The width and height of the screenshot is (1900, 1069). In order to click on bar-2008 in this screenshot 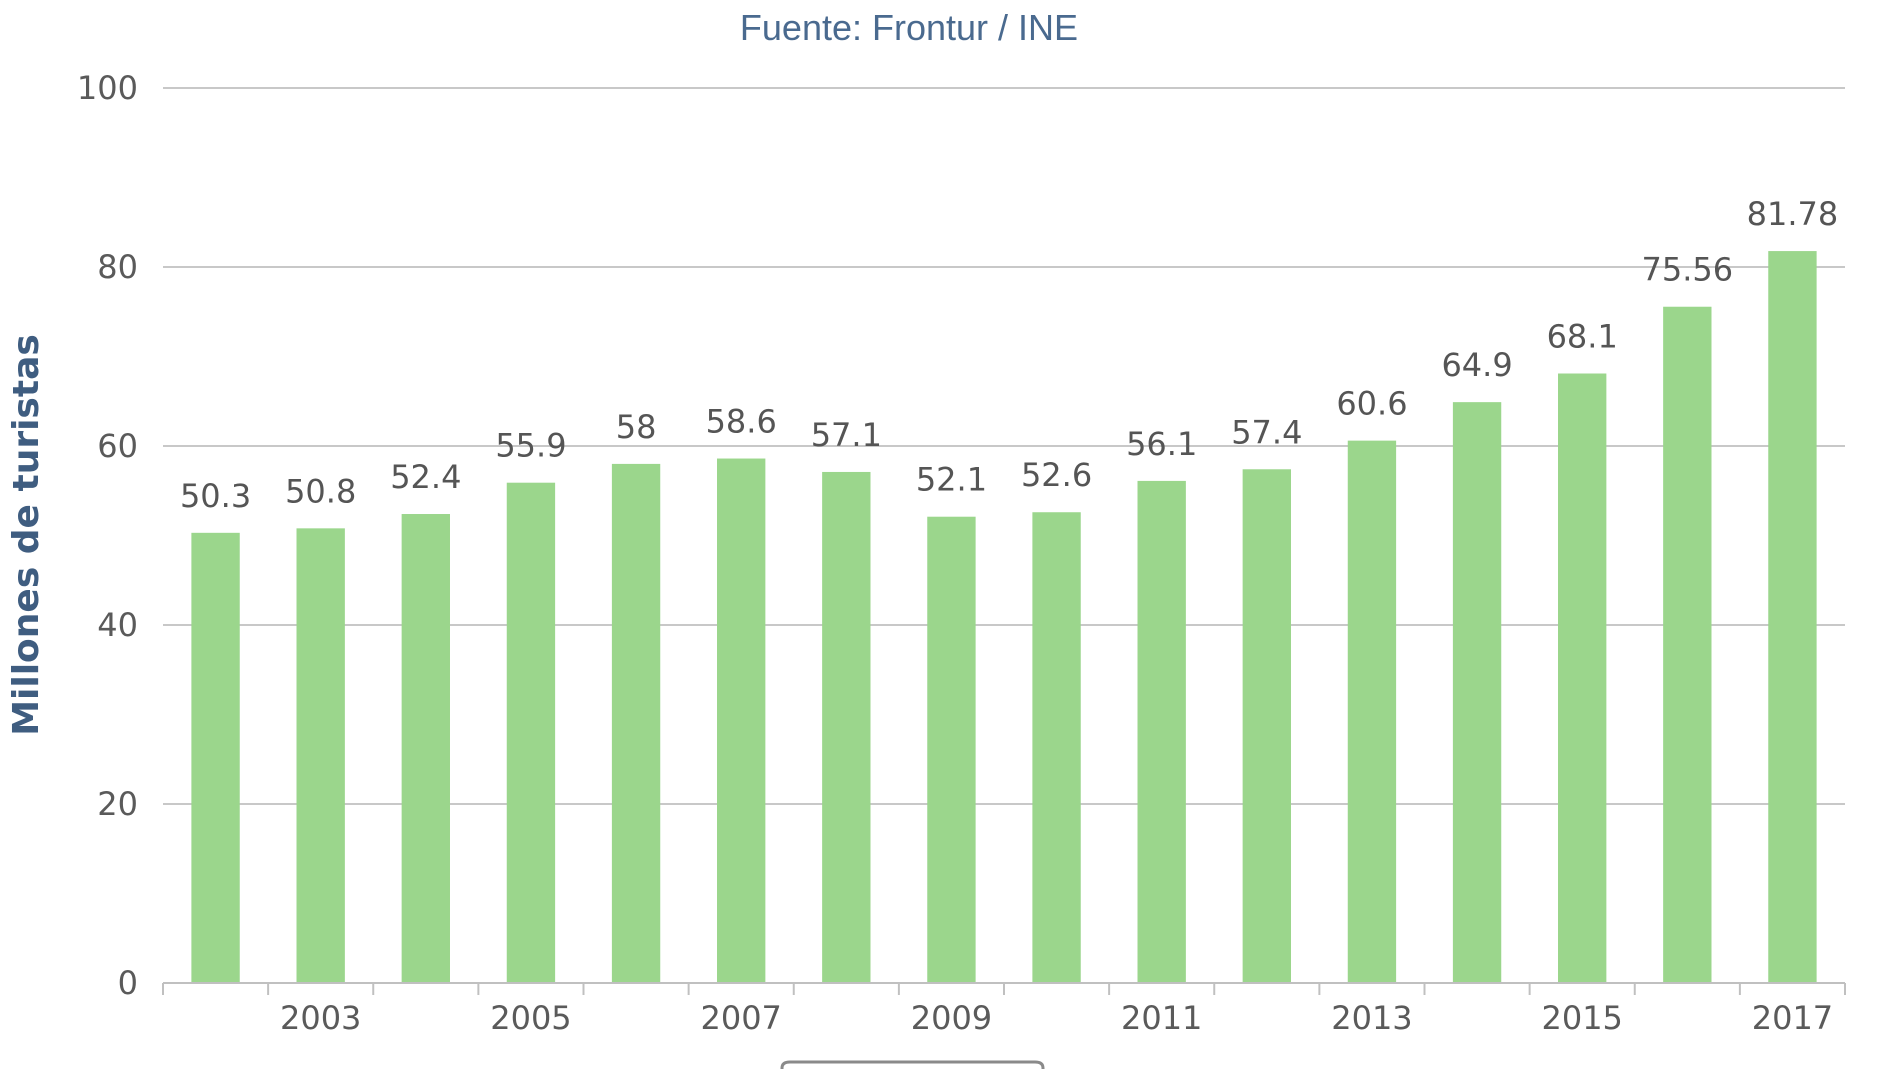, I will do `click(846, 727)`.